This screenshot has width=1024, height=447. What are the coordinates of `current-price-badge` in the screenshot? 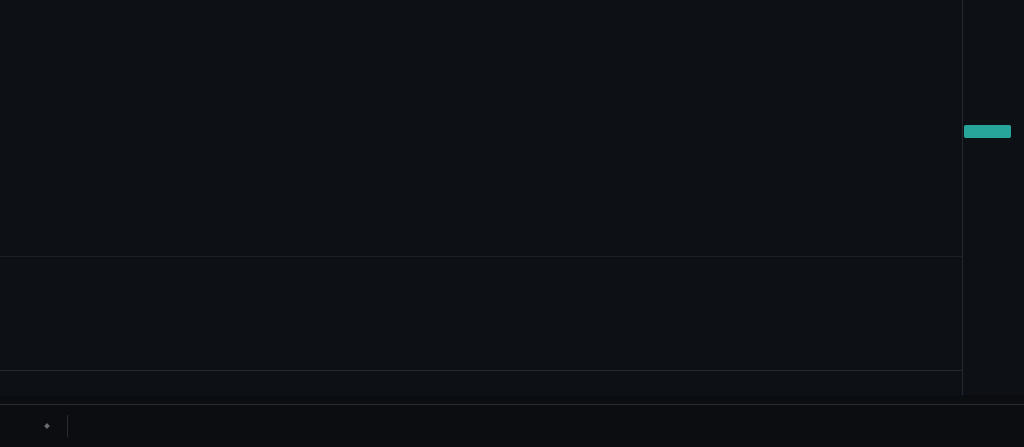 It's located at (987, 131).